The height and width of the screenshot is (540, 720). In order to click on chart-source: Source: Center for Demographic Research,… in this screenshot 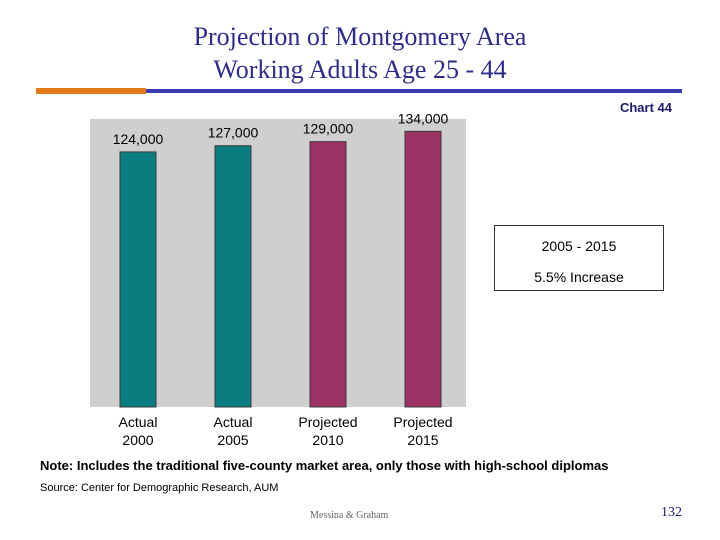, I will do `click(159, 488)`.